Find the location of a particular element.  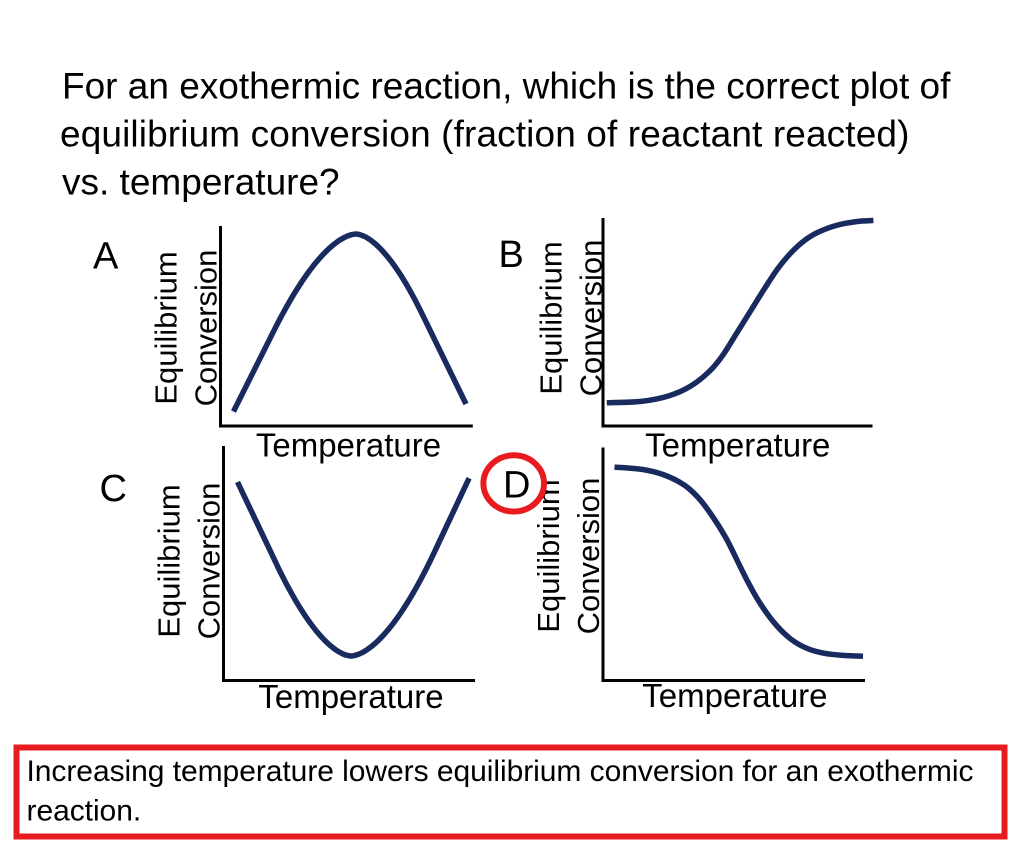

svg-text: vs. temperature? is located at coordinates (201, 182).